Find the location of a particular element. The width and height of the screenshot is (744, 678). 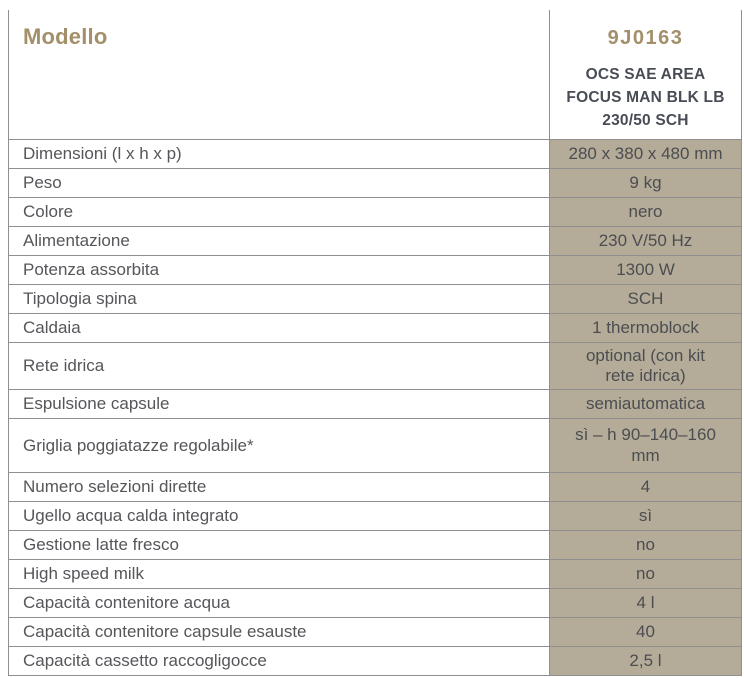

spec-label: Potenza assorbita is located at coordinates (279, 270).